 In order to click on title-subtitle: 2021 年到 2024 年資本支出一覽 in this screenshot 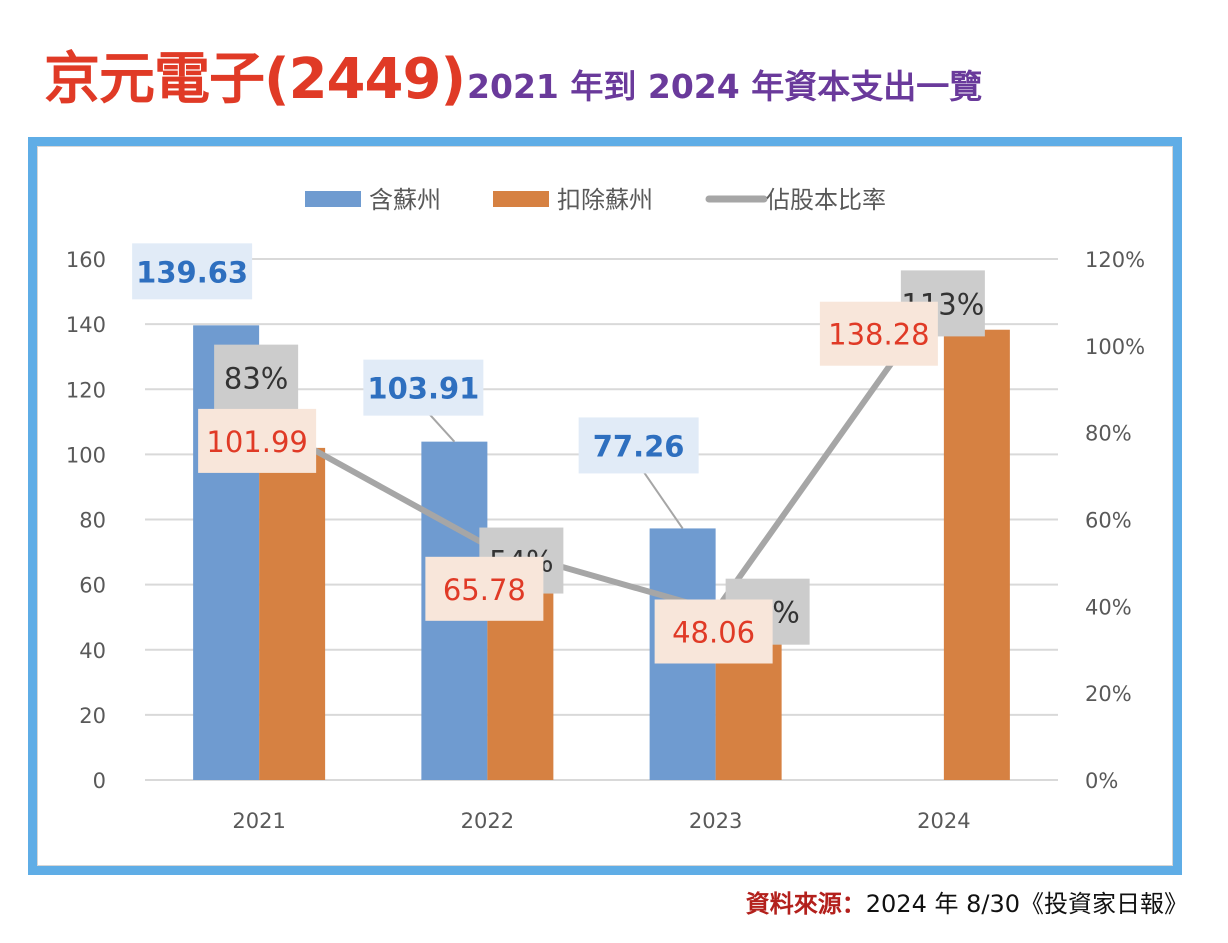, I will do `click(725, 86)`.